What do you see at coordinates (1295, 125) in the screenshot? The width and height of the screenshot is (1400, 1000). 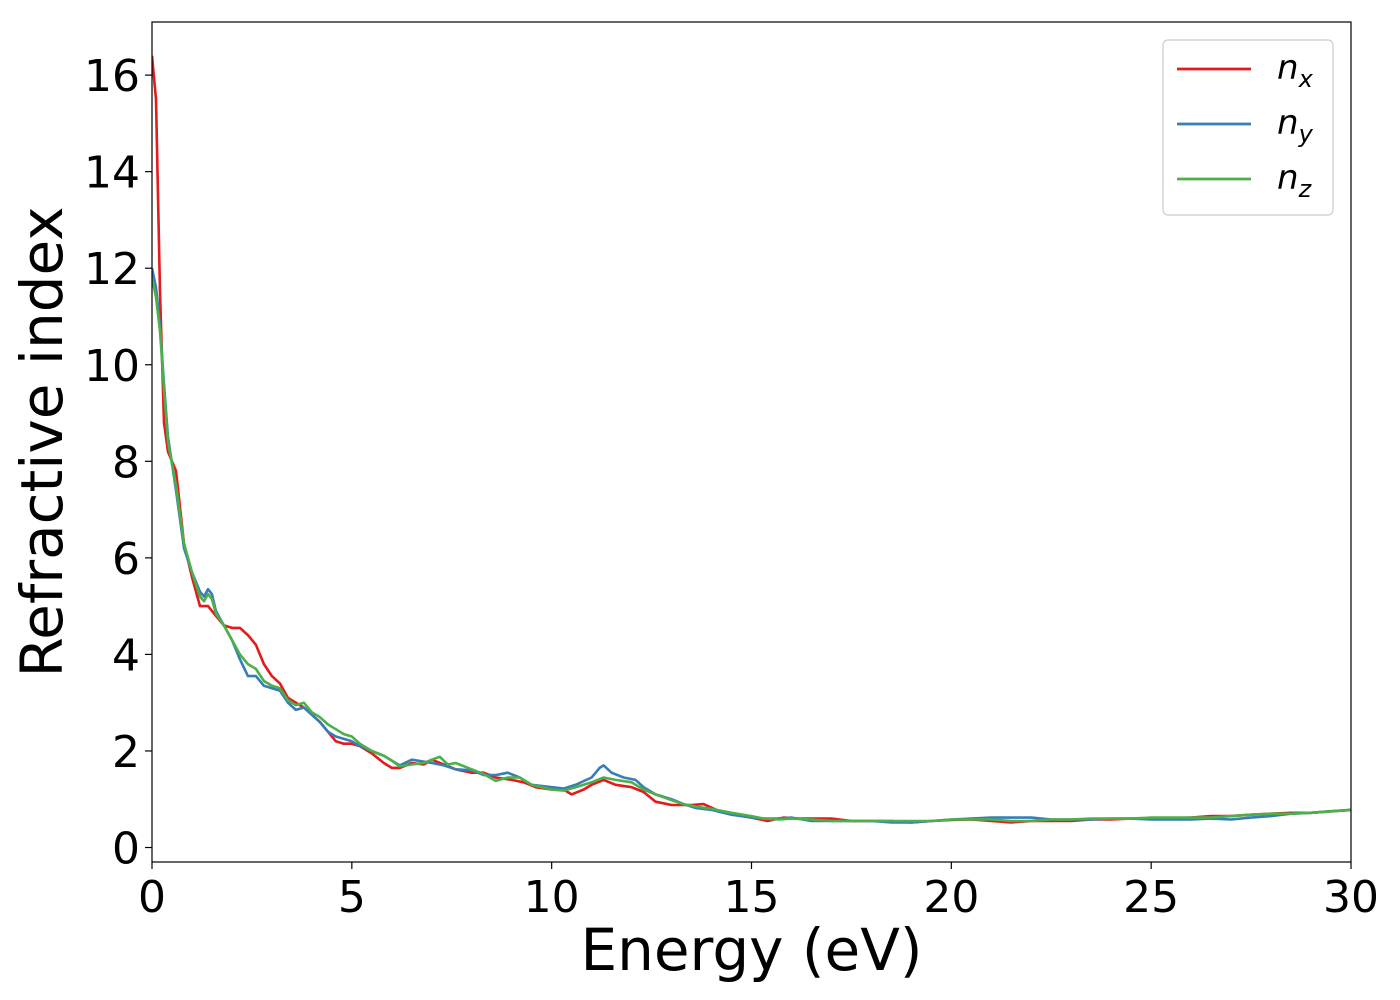 I see `legend-label-ny: ny` at bounding box center [1295, 125].